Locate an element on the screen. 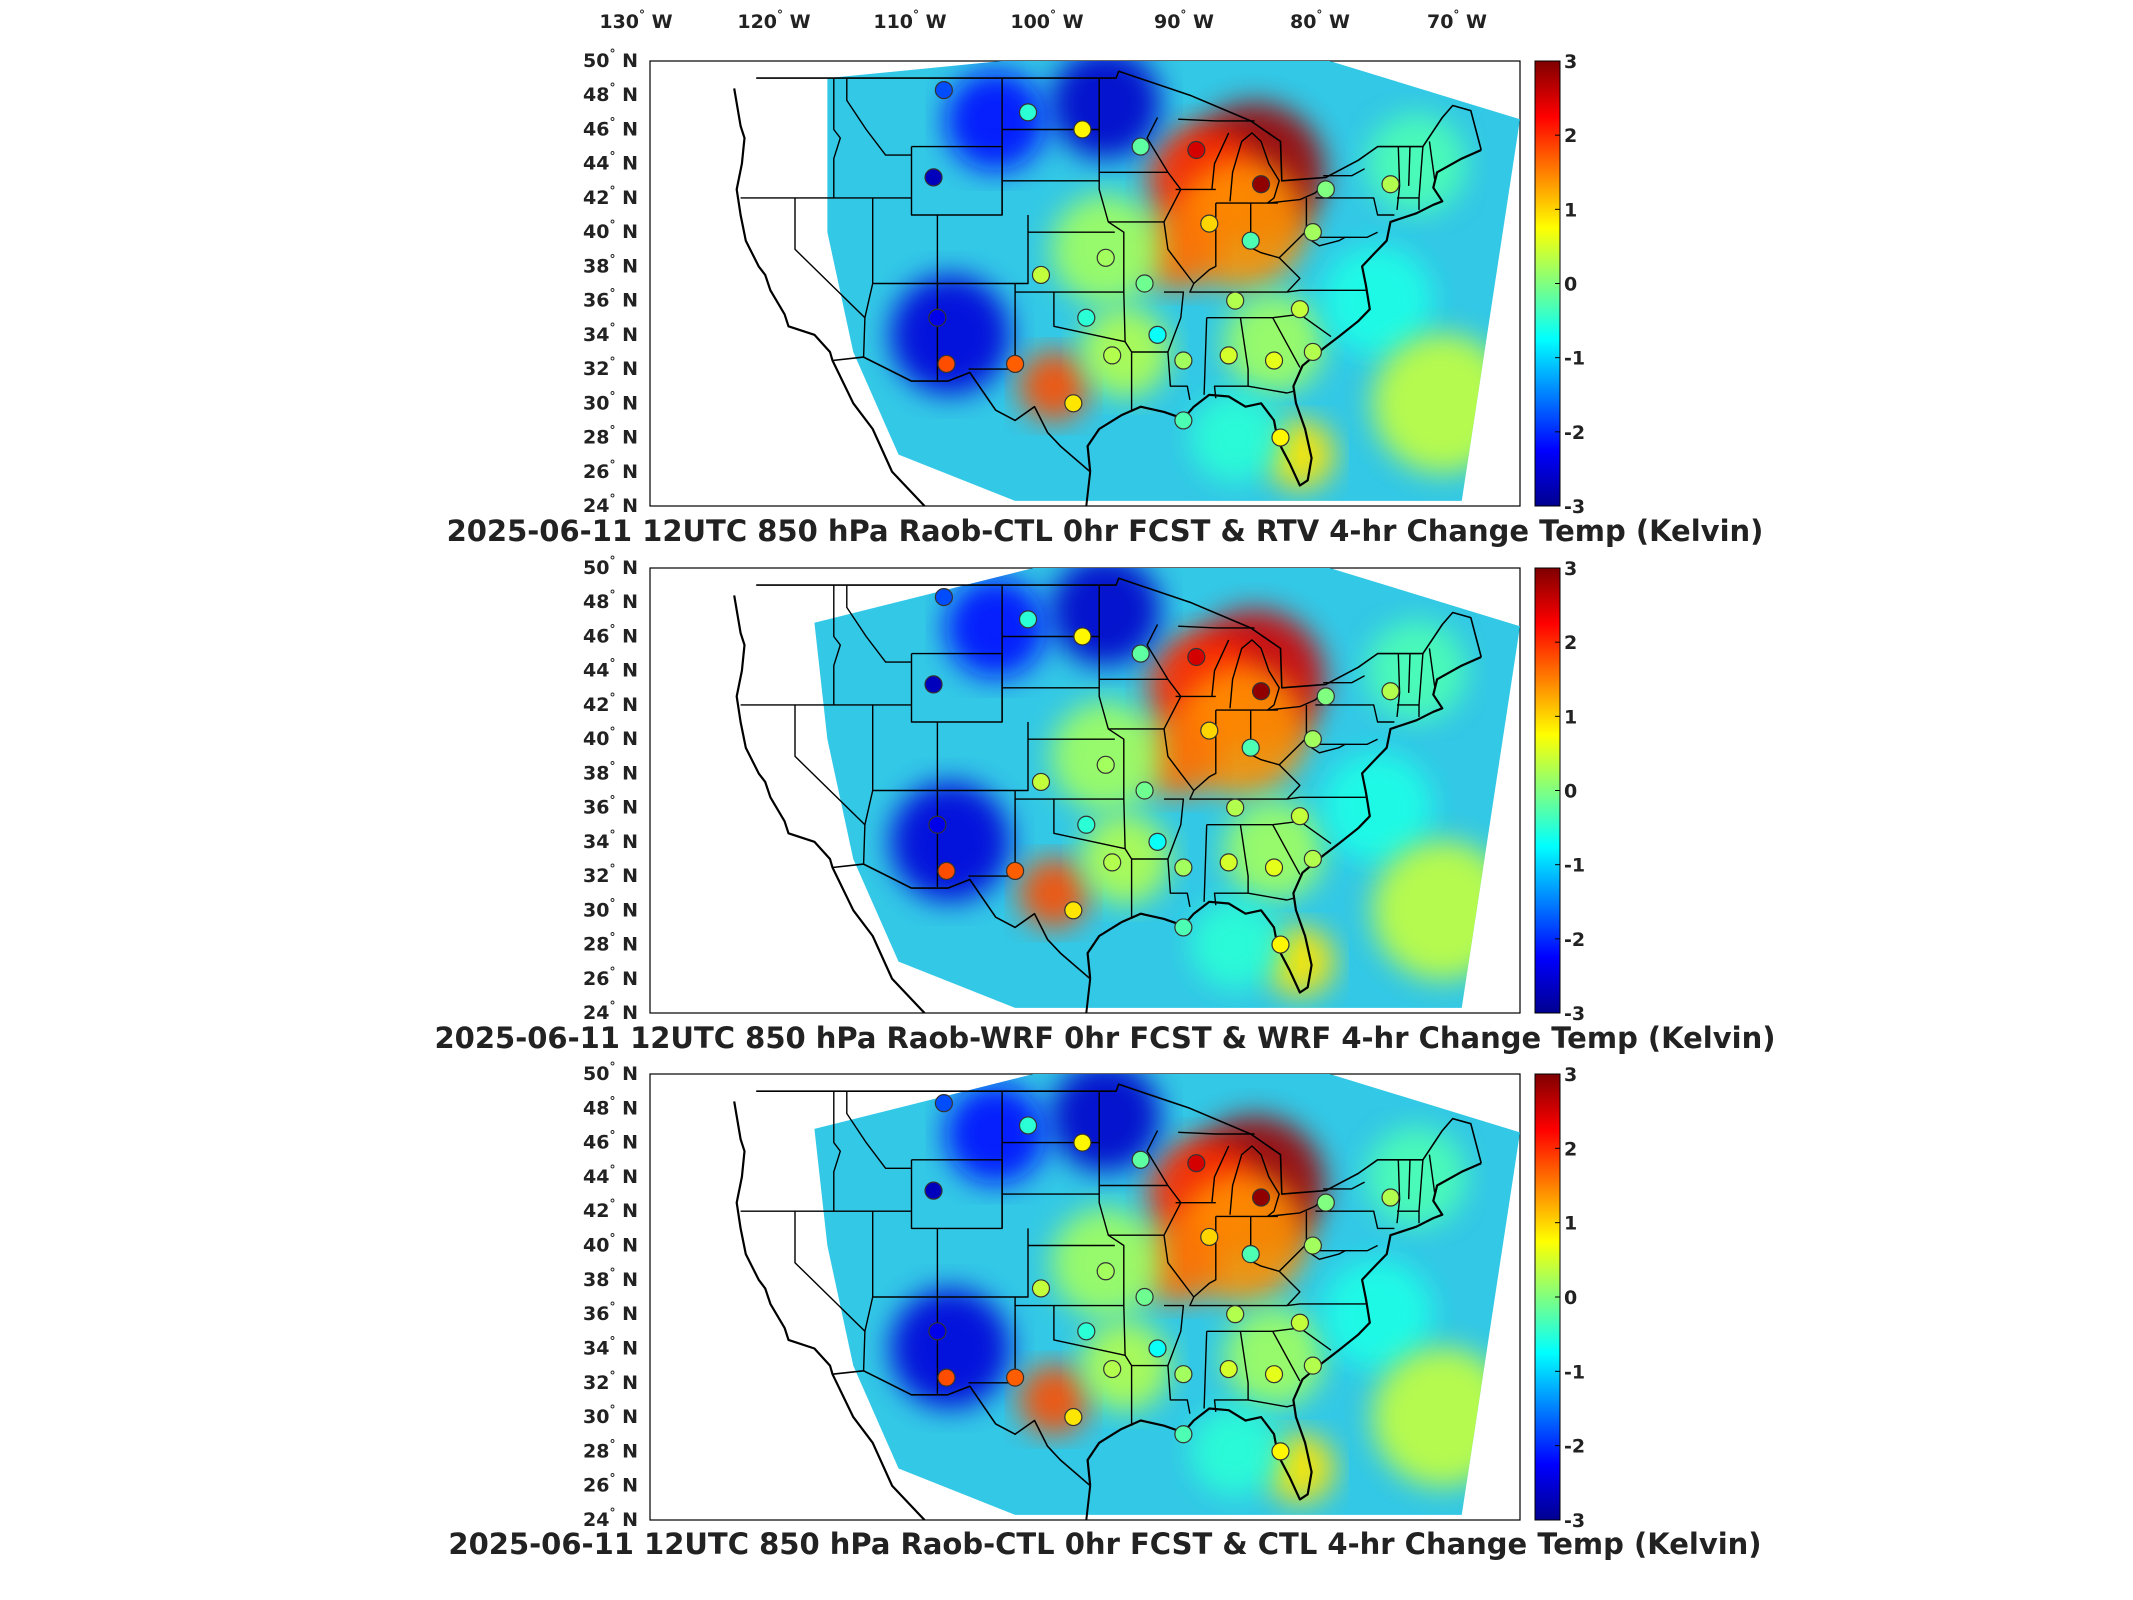 Image resolution: width=2133 pixels, height=1600 pixels. colorbar-tick-label: -1 is located at coordinates (1574, 1372).